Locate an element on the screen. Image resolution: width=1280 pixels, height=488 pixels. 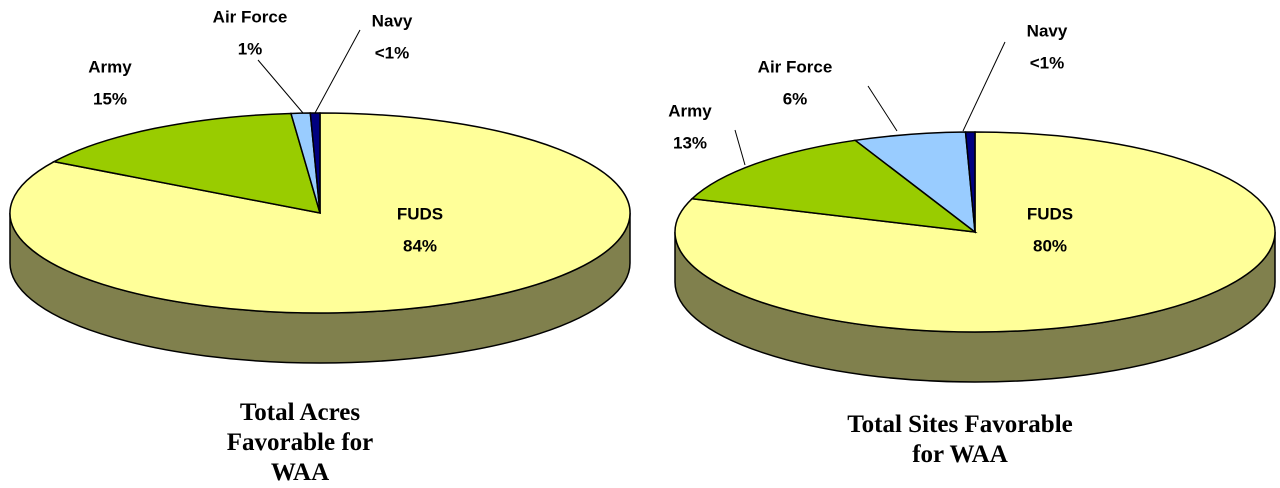
slice-value-label: 13% is located at coordinates (690, 142).